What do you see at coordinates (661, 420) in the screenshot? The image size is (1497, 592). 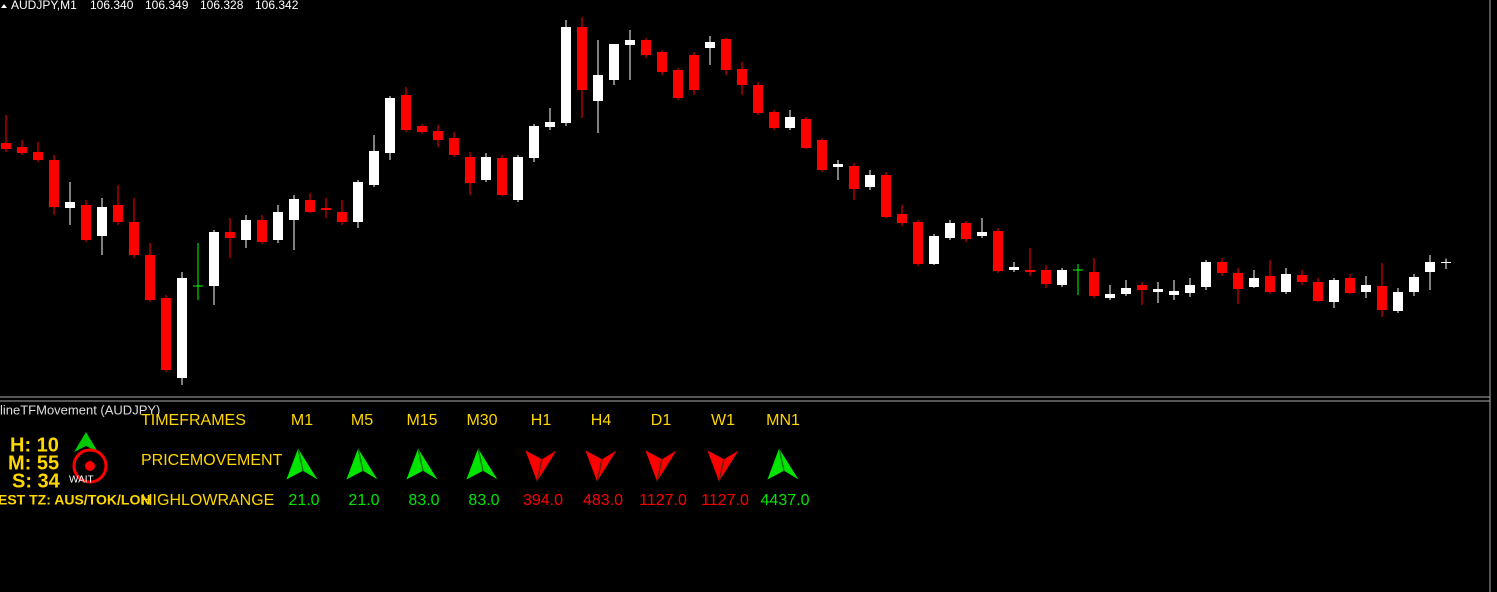 I see `timeframe-name: D1` at bounding box center [661, 420].